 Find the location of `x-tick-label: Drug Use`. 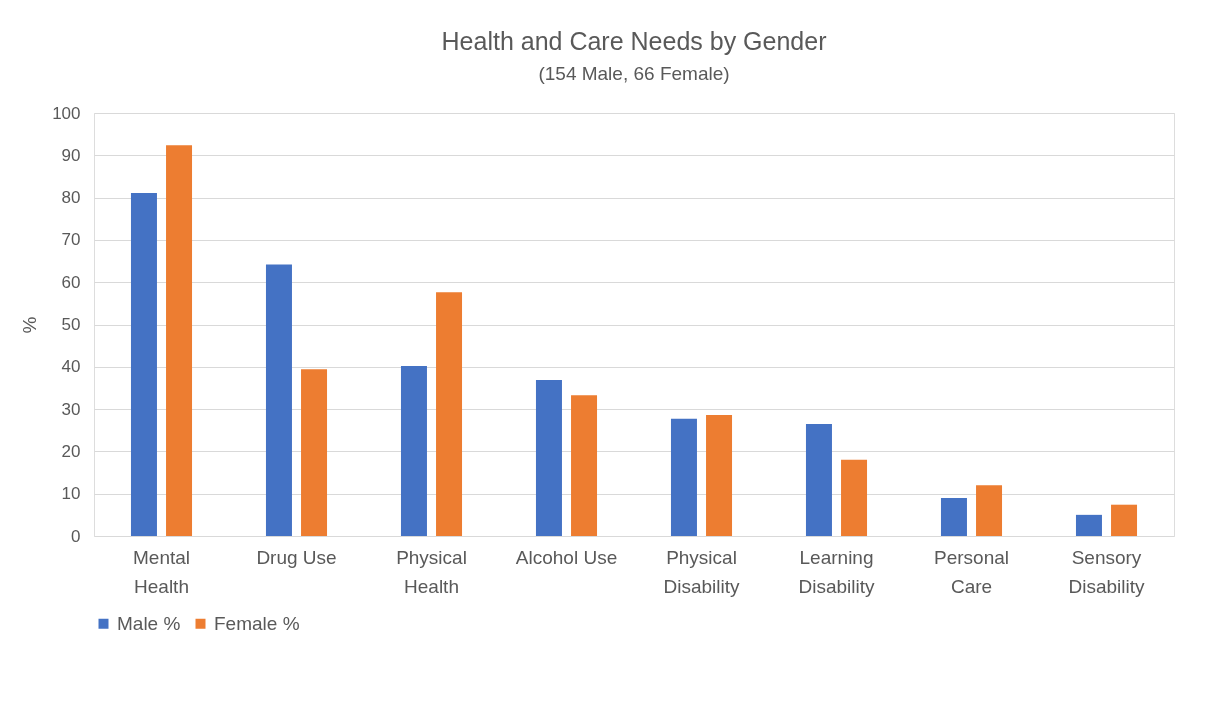

x-tick-label: Drug Use is located at coordinates (296, 557).